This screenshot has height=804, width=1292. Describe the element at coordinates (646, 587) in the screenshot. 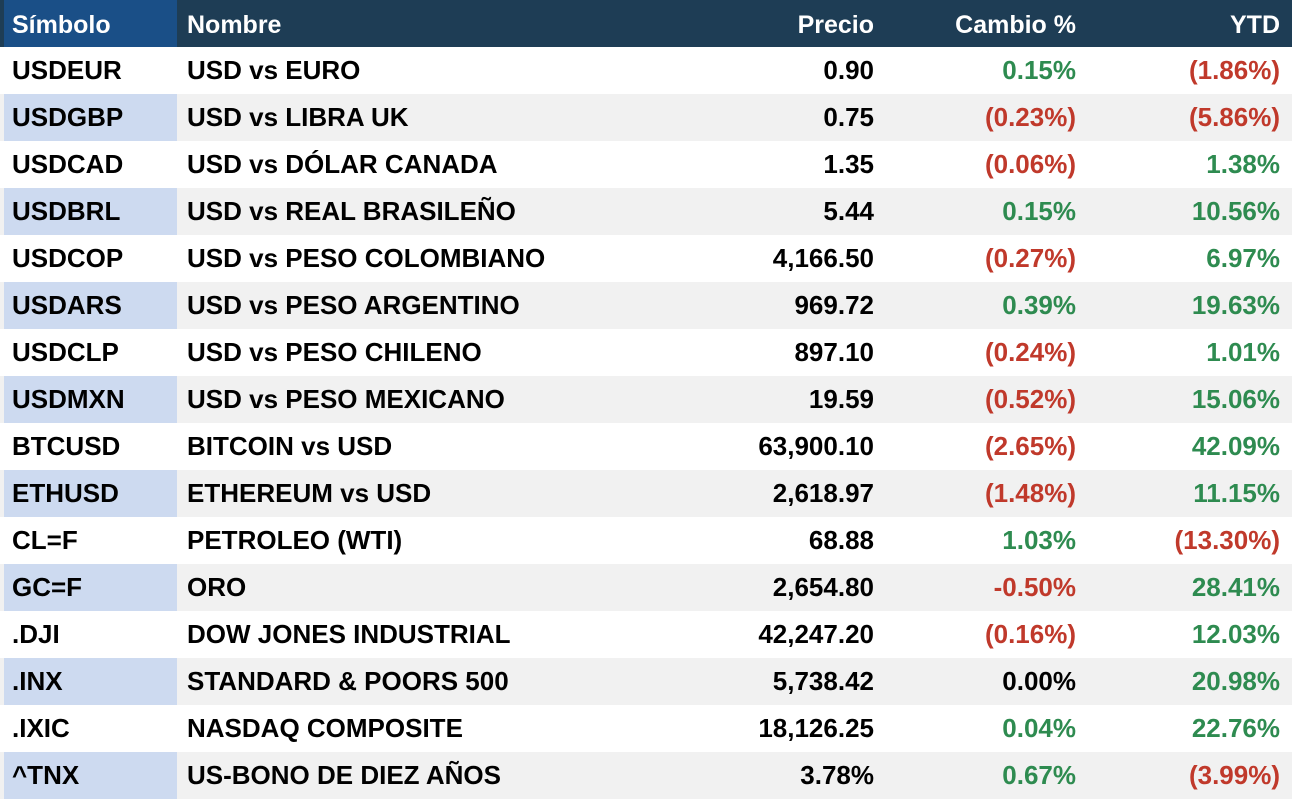

I see `table-row: GC=F ORO 2,654.80 -0.50% 28.41%` at that location.